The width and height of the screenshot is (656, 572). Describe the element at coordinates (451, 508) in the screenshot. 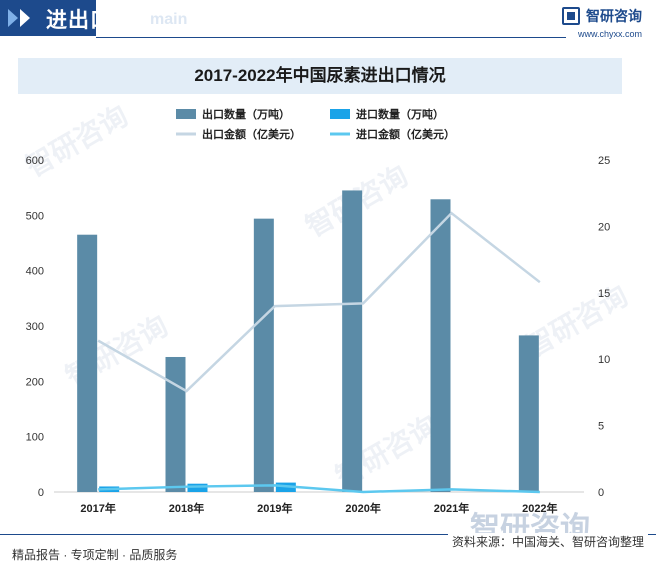

I see `x-tick-label: 2021年` at that location.